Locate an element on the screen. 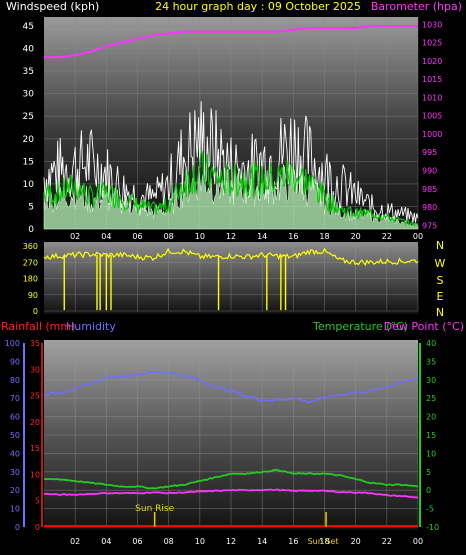 The image size is (466, 555). wind-tick-label: 0 is located at coordinates (31, 230).